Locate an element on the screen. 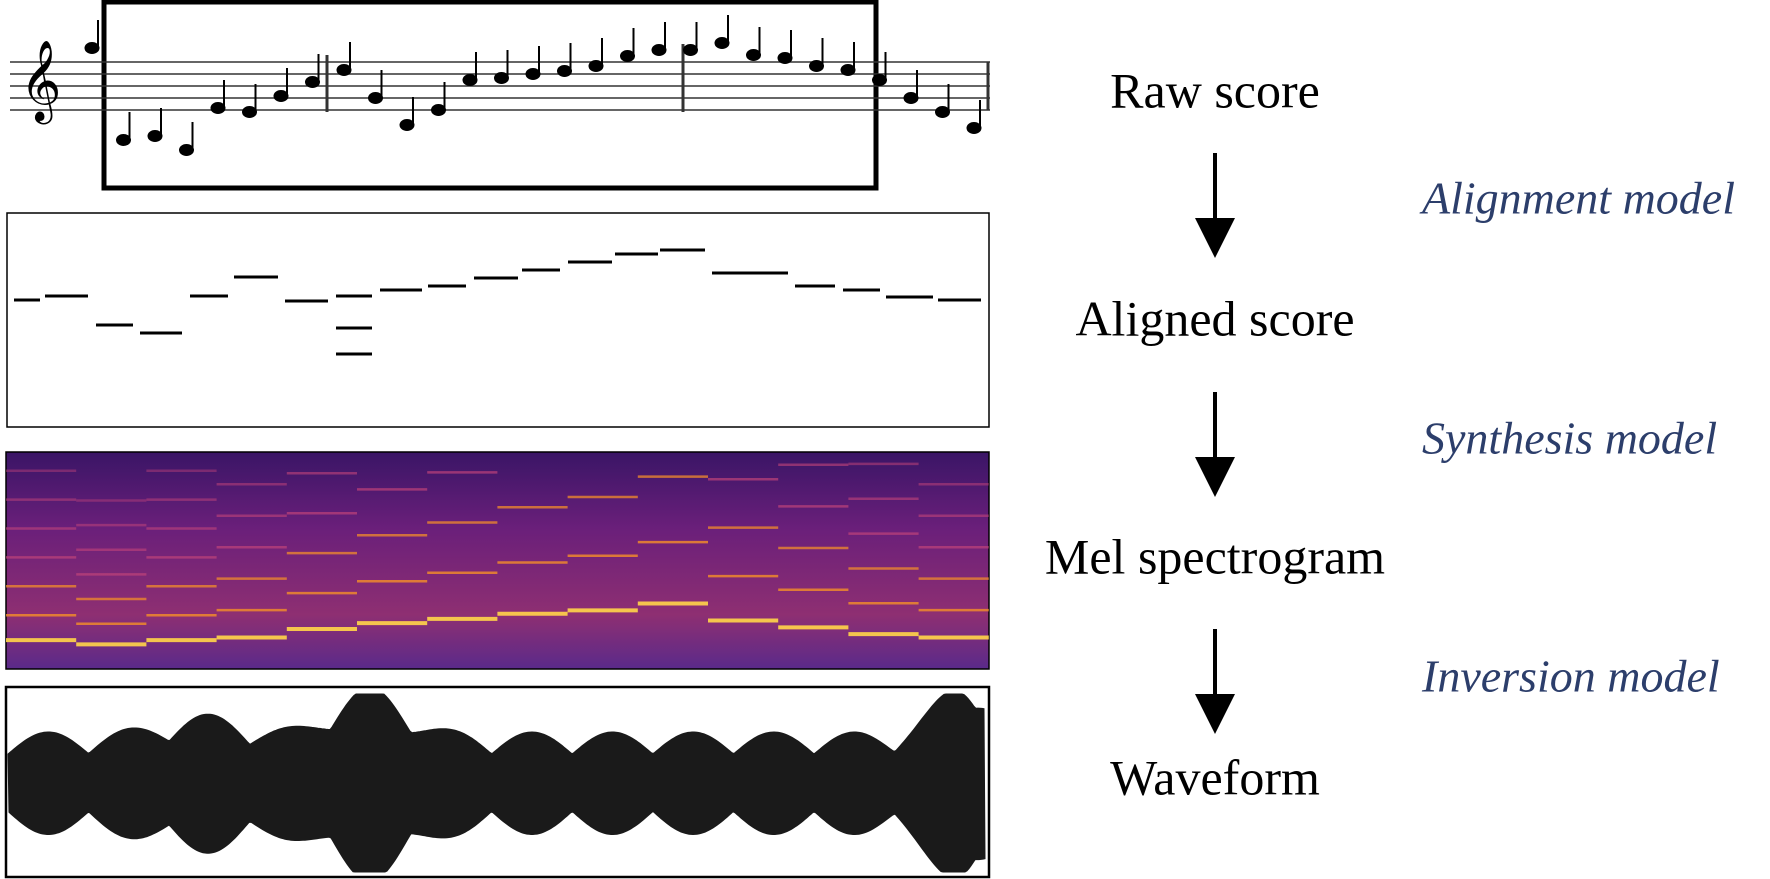 The height and width of the screenshot is (879, 1770). score-image: 𝄞 is located at coordinates (500, 95).